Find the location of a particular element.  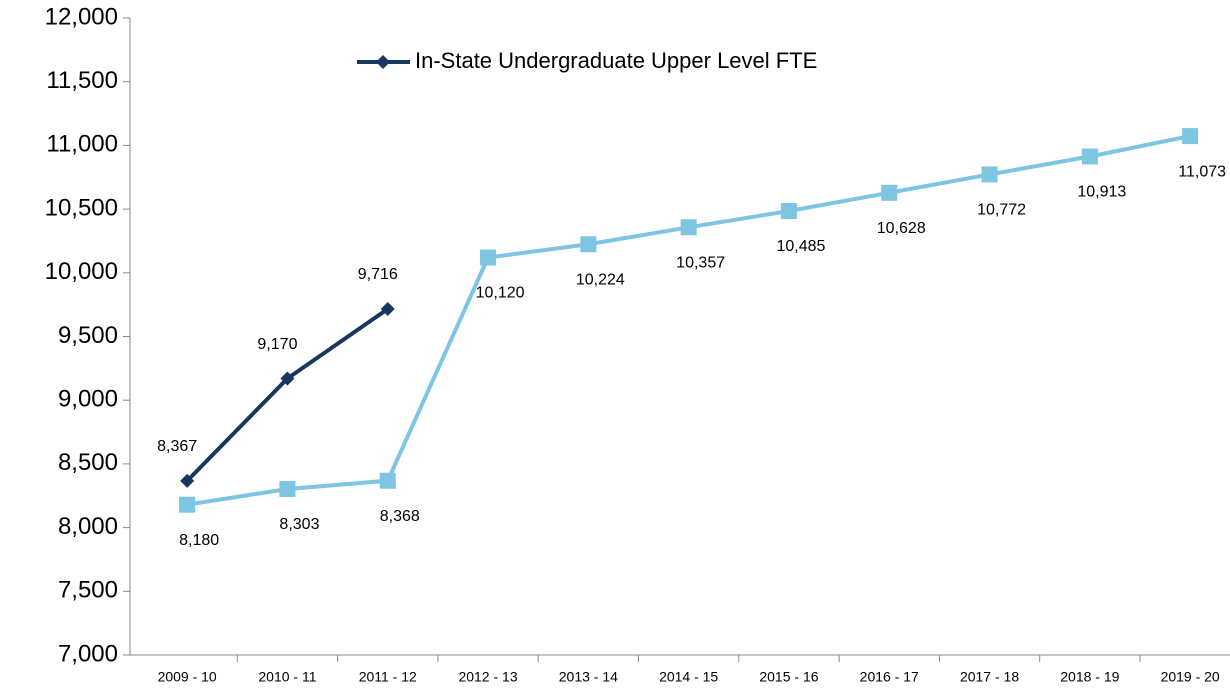

x-tick-label: 2017 - 18 is located at coordinates (989, 677).